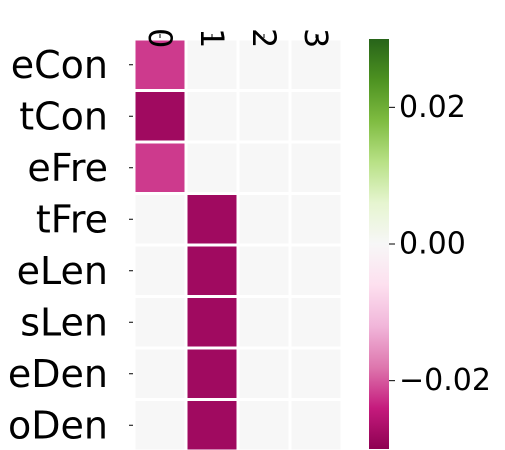 This screenshot has width=505, height=450. I want to click on y-tick-label: tCon, so click(63, 116).